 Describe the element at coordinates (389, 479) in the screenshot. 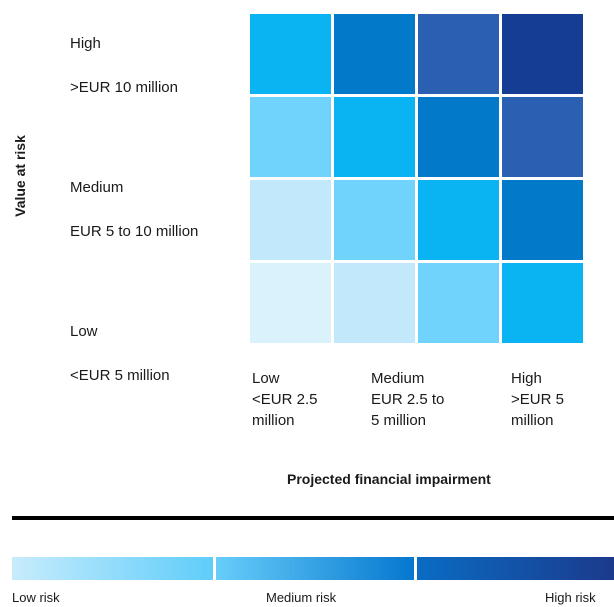

I see `x-axis-title: Projected financial impairment` at that location.